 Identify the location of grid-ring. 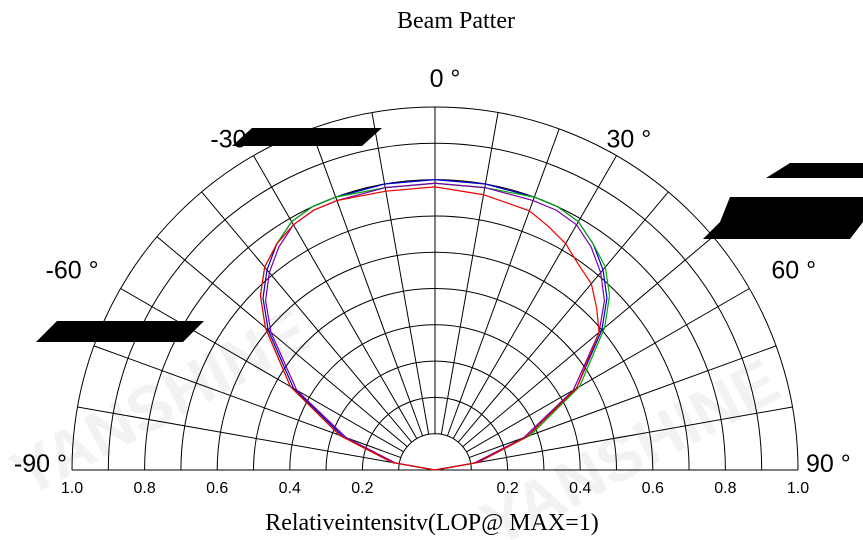
(435, 452).